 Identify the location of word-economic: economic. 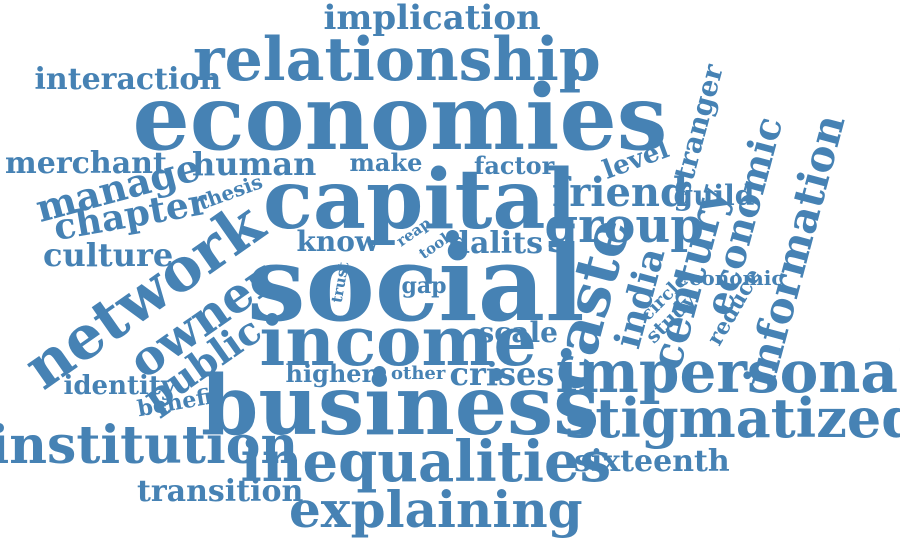
(730, 278).